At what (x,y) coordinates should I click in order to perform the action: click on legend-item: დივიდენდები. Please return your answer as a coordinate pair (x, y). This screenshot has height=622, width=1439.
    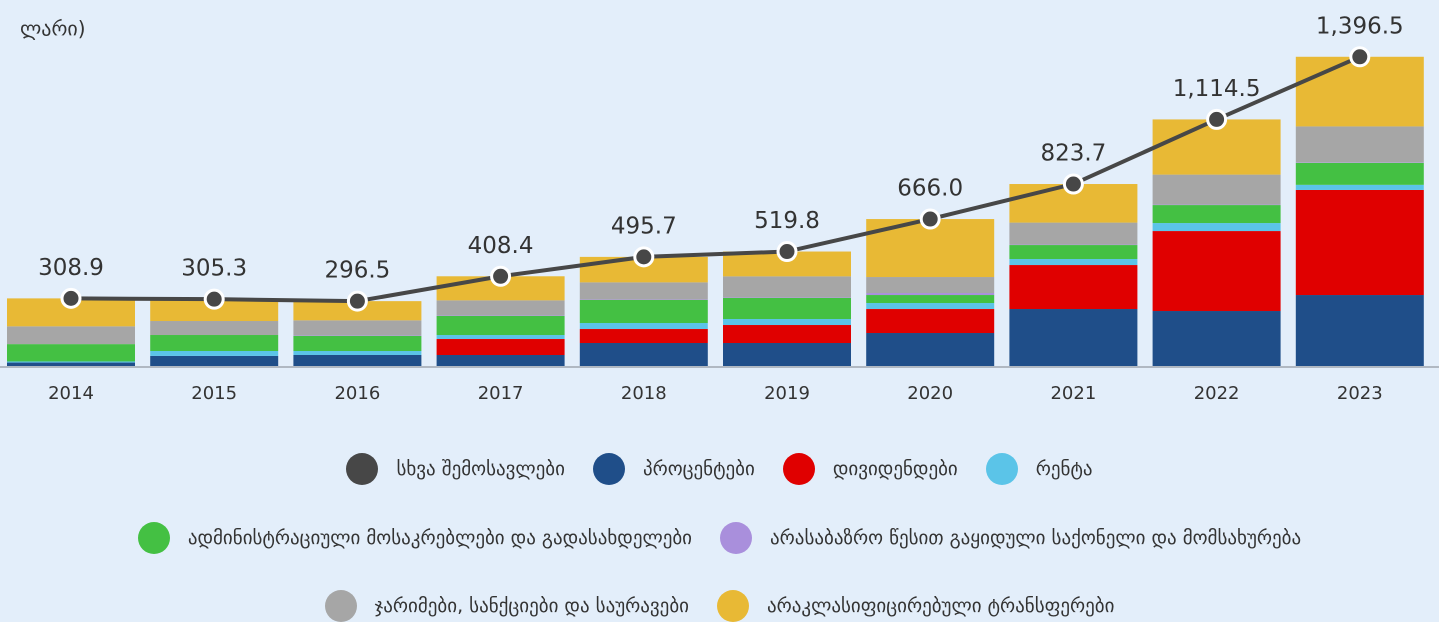
    Looking at the image, I should click on (870, 469).